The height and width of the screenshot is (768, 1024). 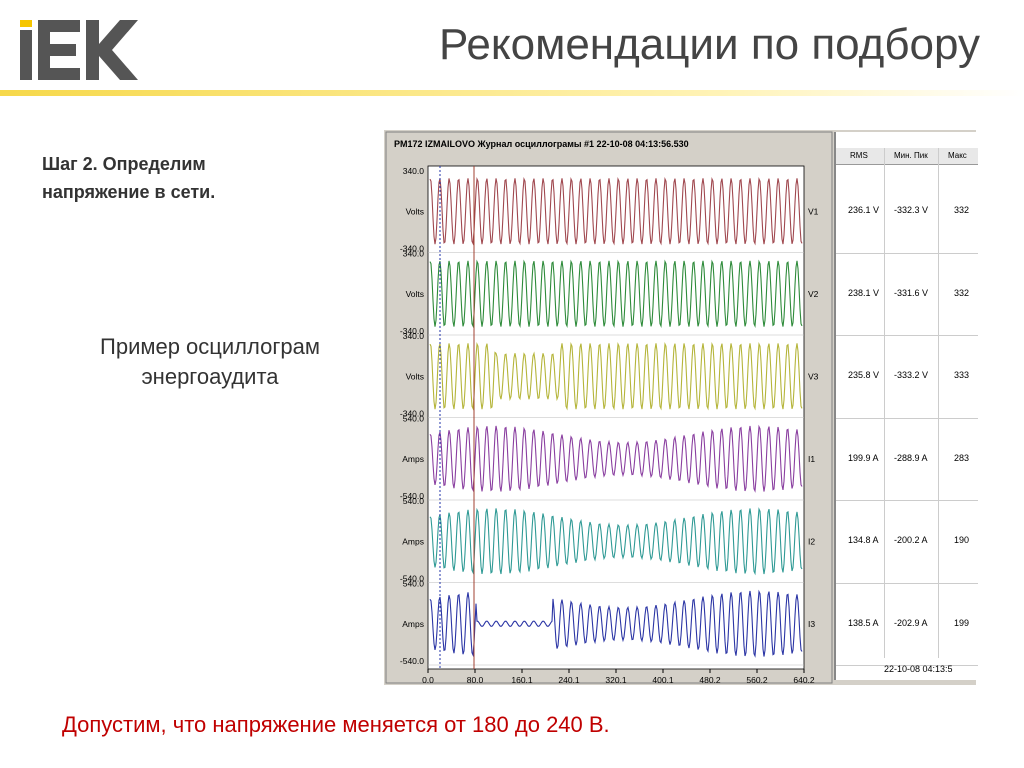 I want to click on step-line-1: Шаг 2. Определим, so click(x=124, y=164).